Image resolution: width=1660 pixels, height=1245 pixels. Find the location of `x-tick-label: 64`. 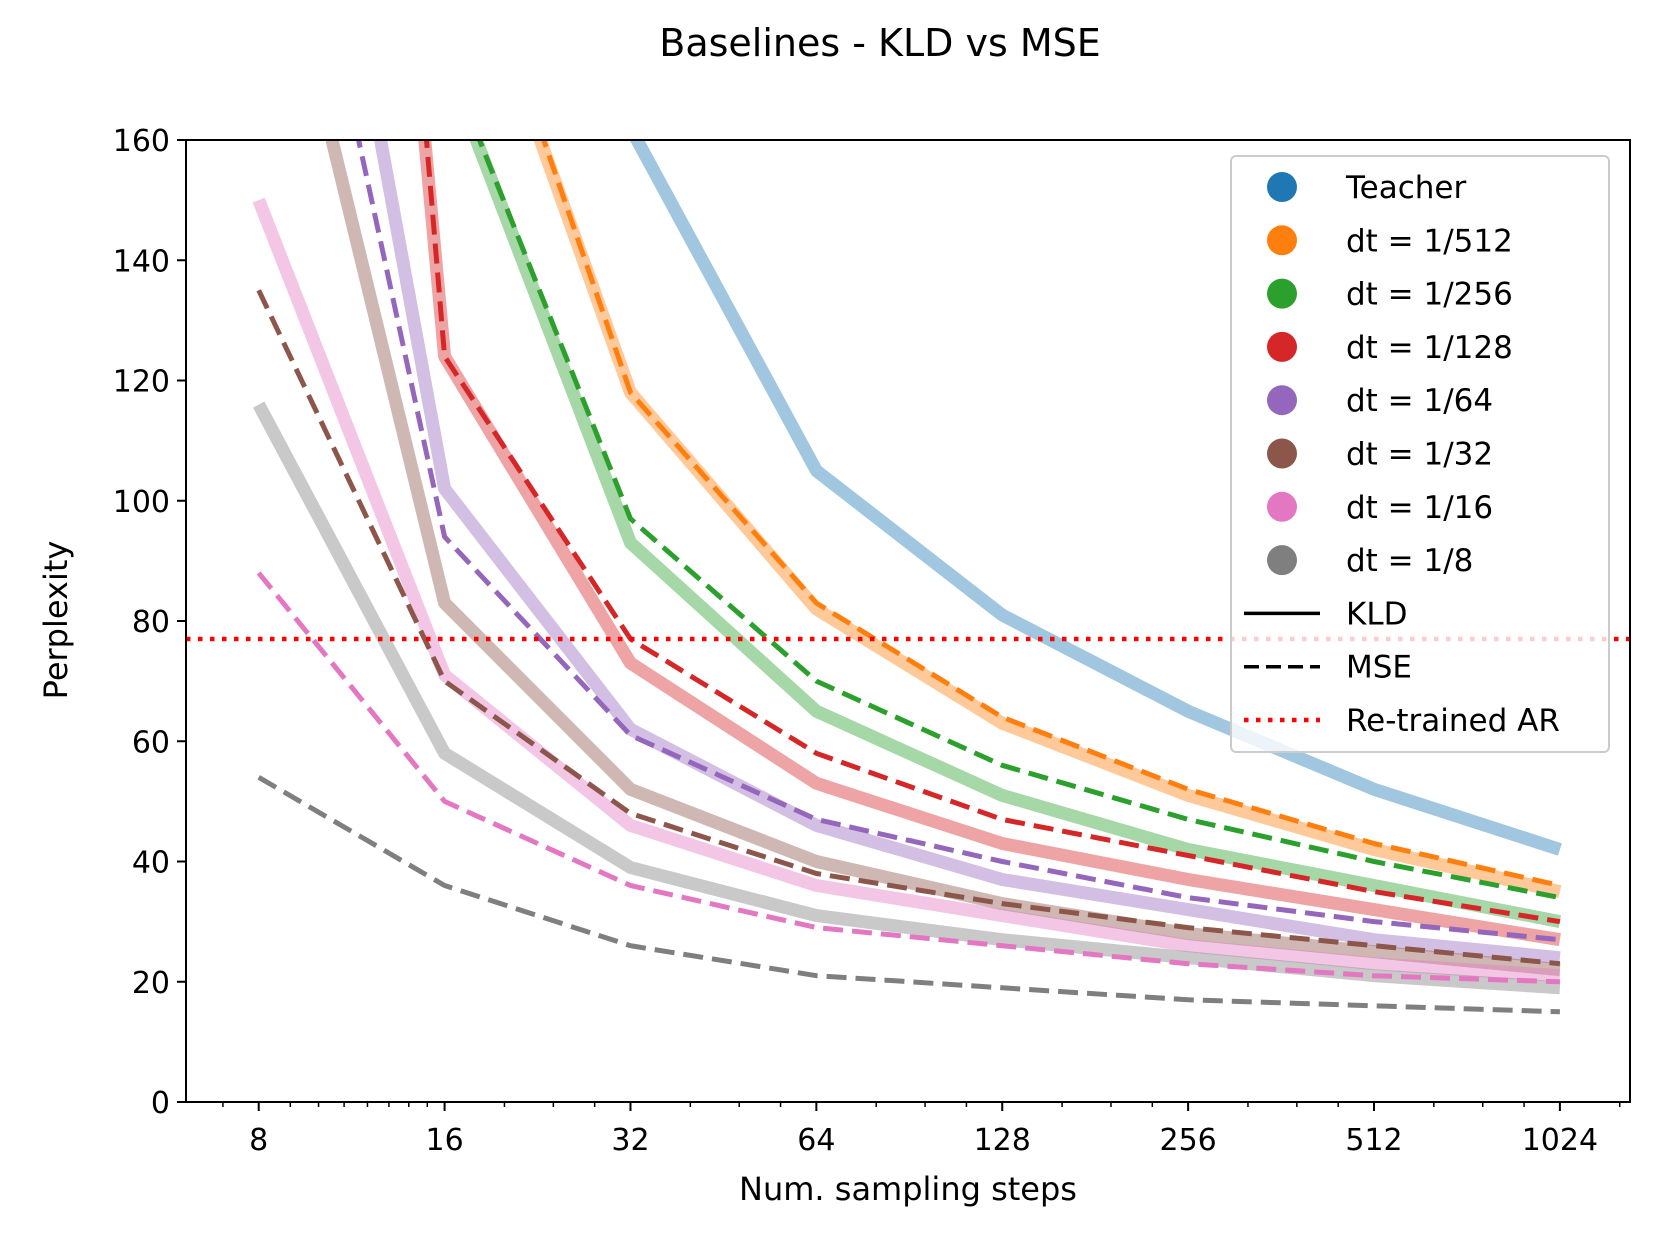

x-tick-label: 64 is located at coordinates (816, 1140).